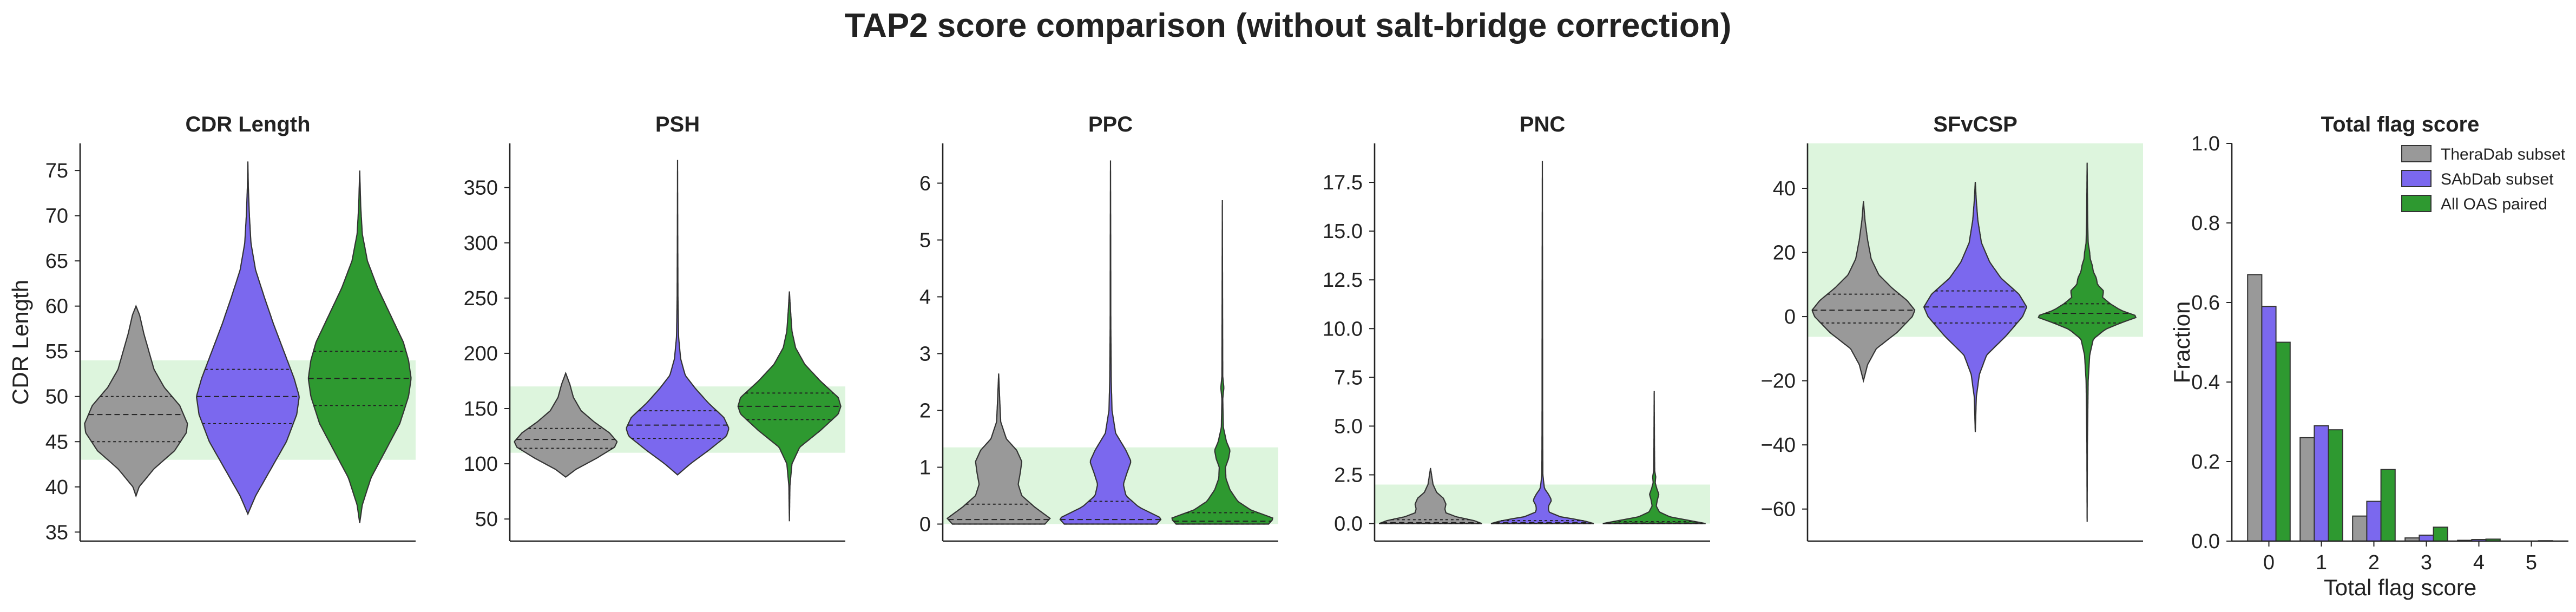 This screenshot has height=612, width=2576. Describe the element at coordinates (1343, 232) in the screenshot. I see `y-tick-label: 15.0` at that location.